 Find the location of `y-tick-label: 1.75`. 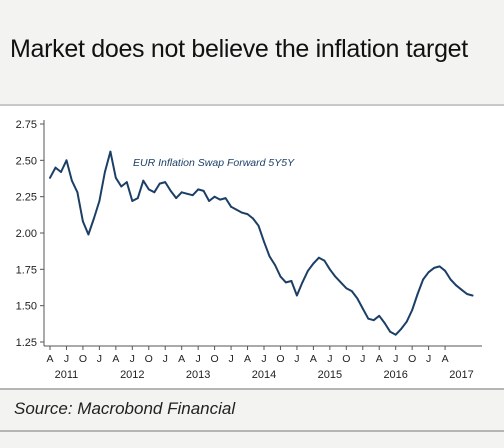

y-tick-label: 1.75 is located at coordinates (26, 270).